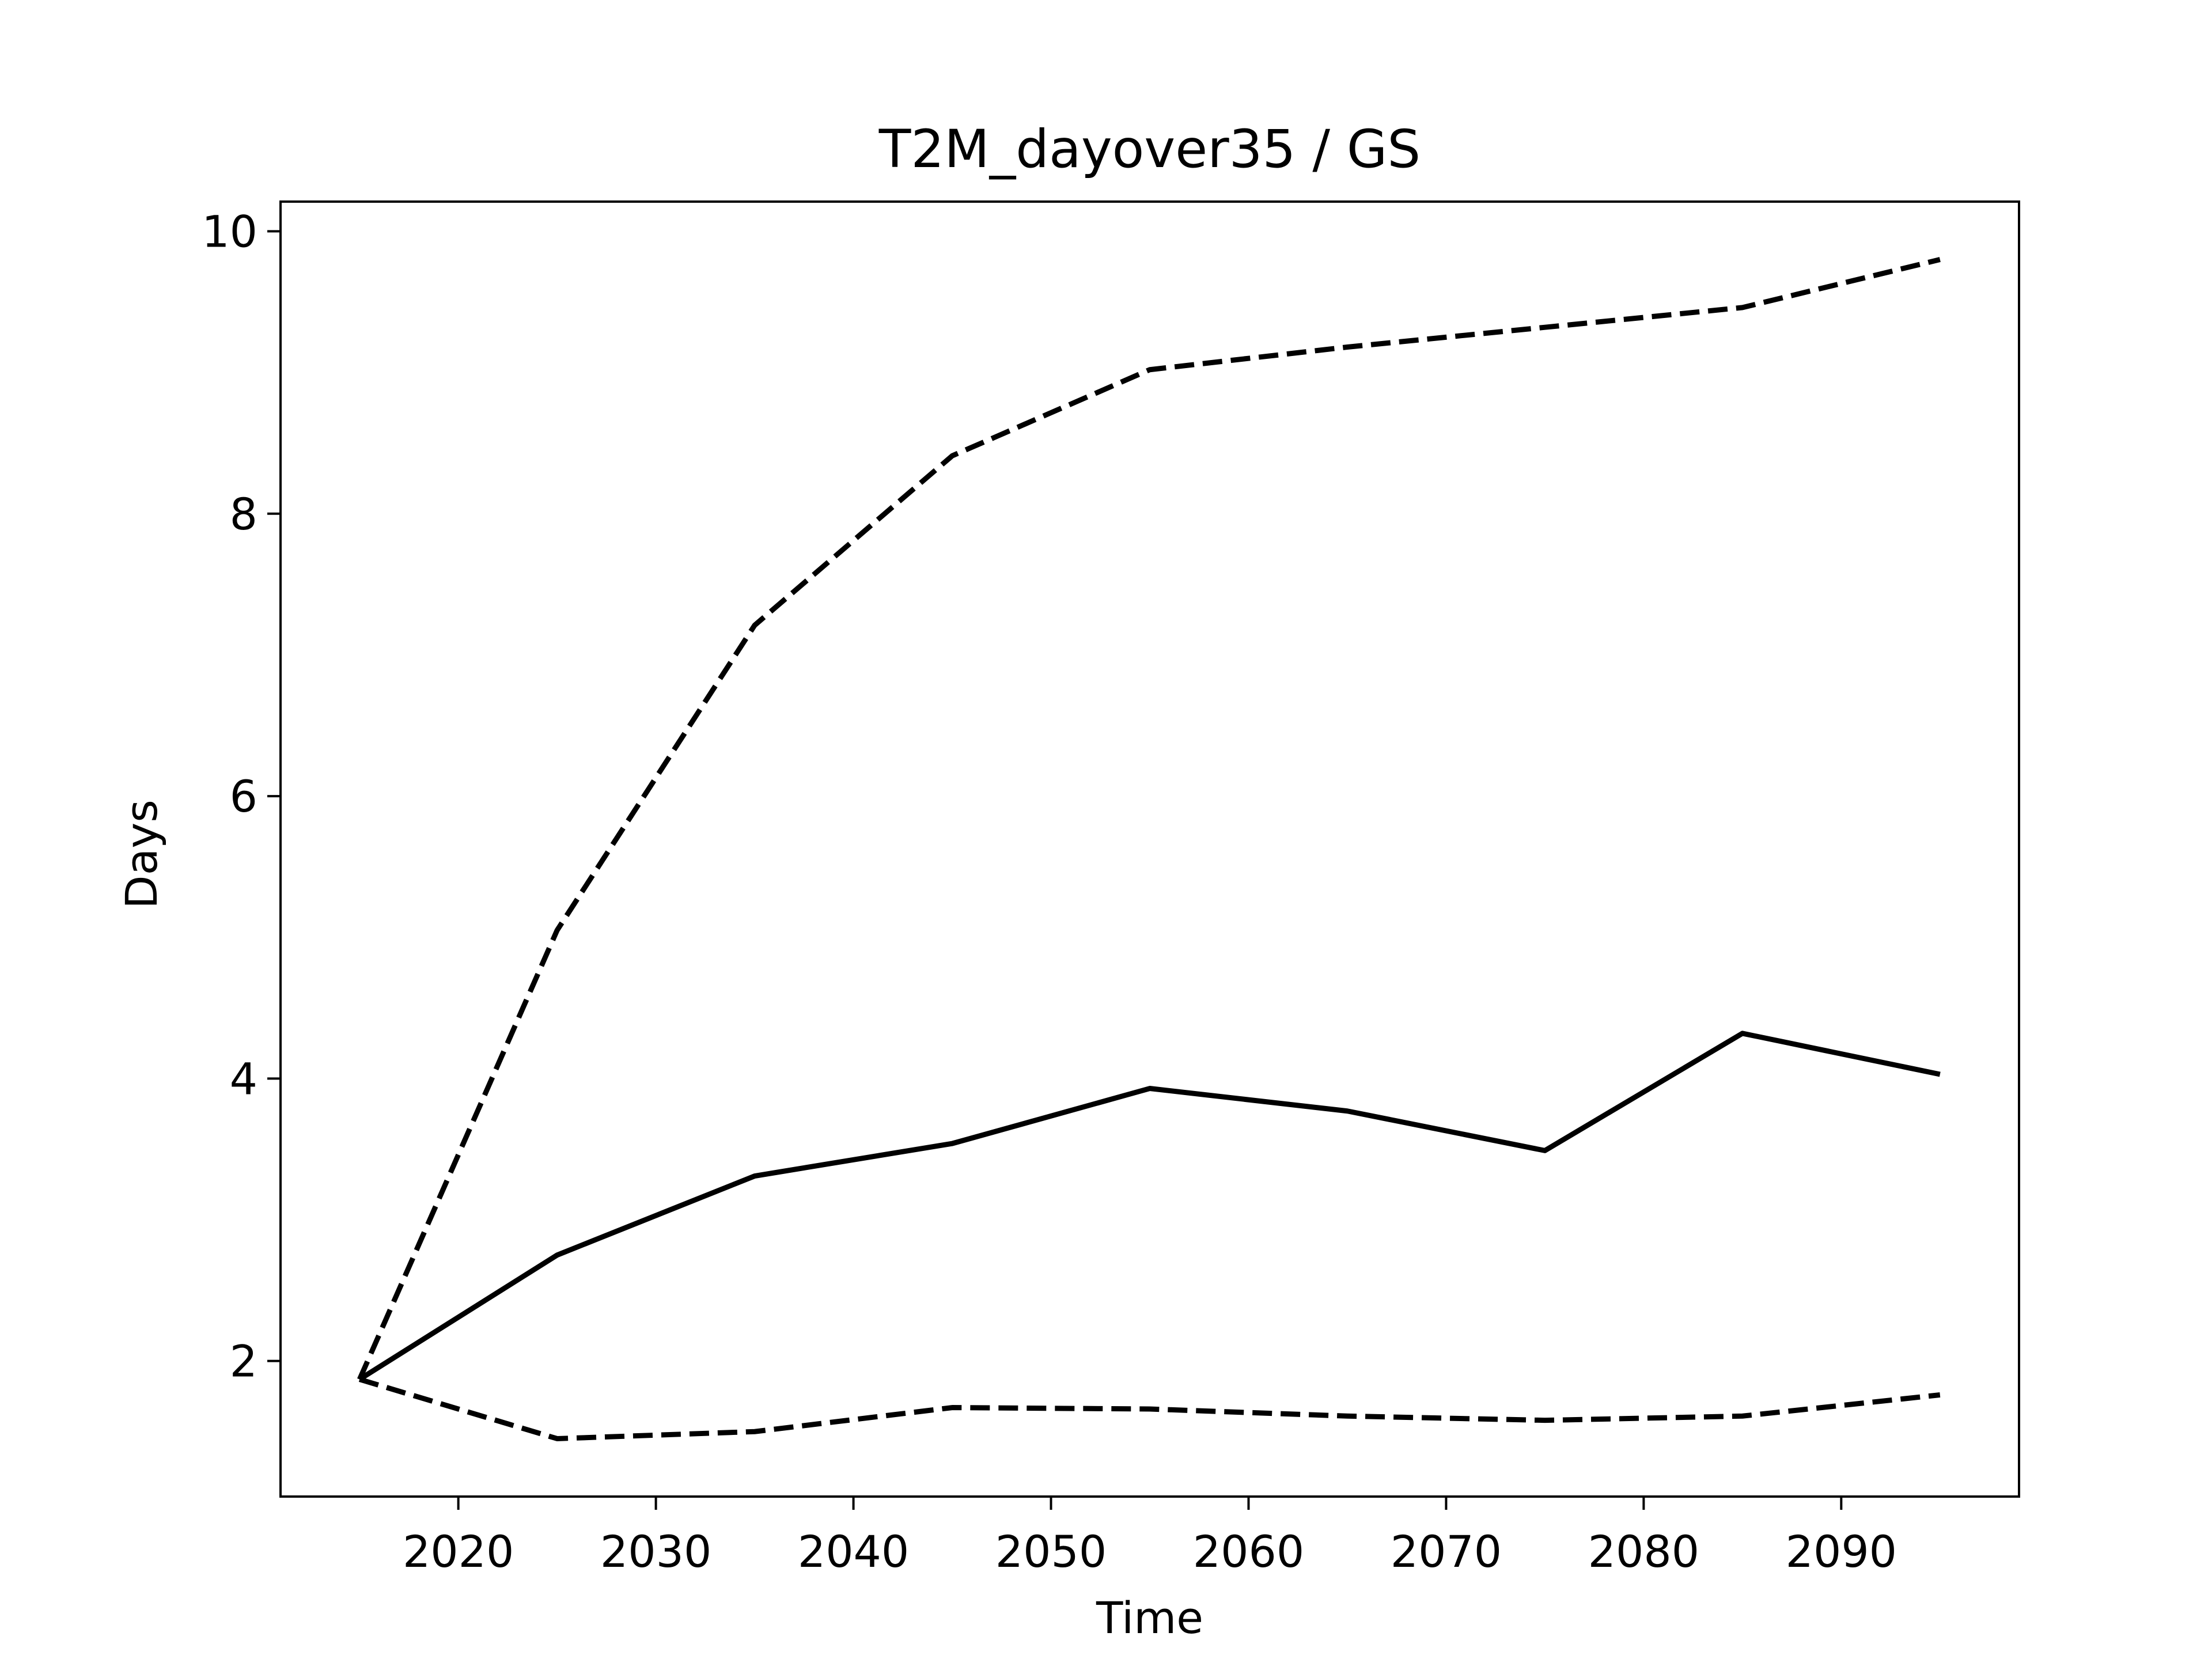 Image resolution: width=2212 pixels, height=1659 pixels. I want to click on x-axis-label: Time, so click(1149, 1617).